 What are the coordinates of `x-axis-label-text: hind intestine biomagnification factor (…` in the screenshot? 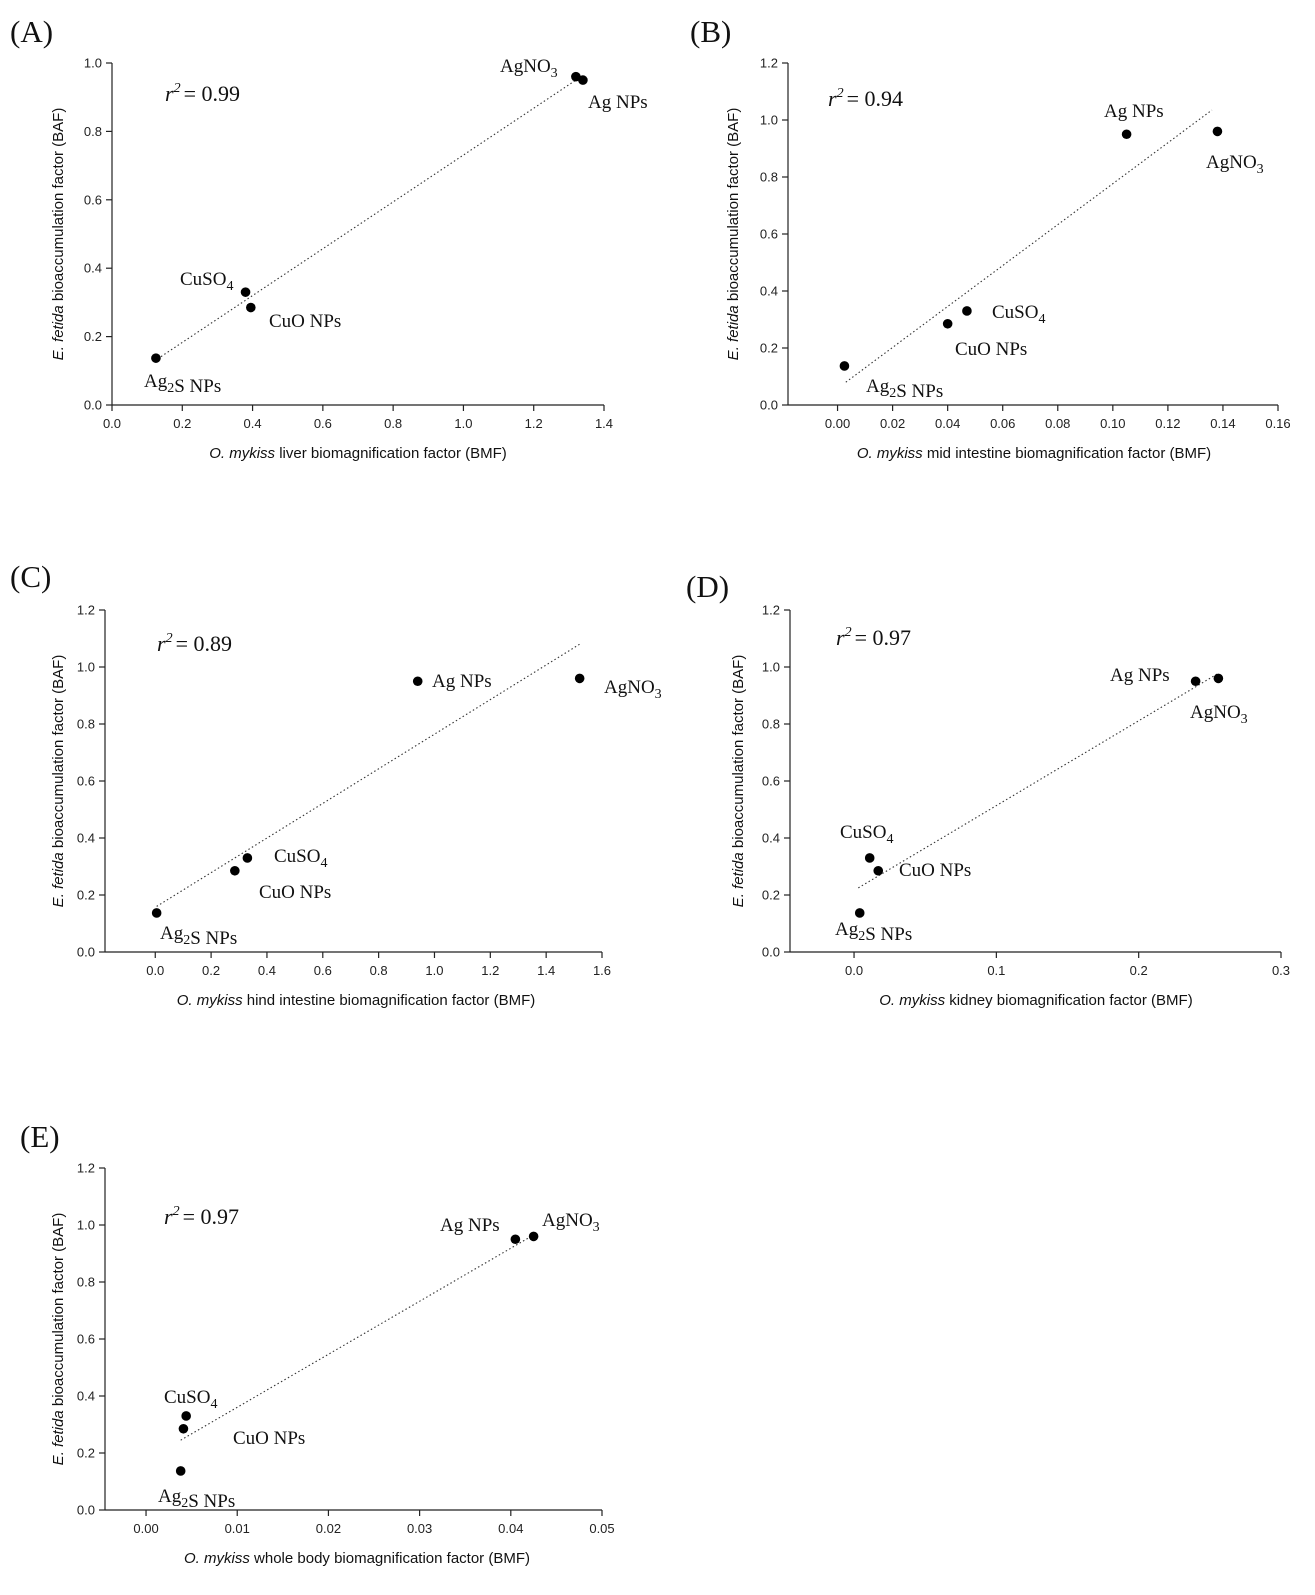 It's located at (389, 1000).